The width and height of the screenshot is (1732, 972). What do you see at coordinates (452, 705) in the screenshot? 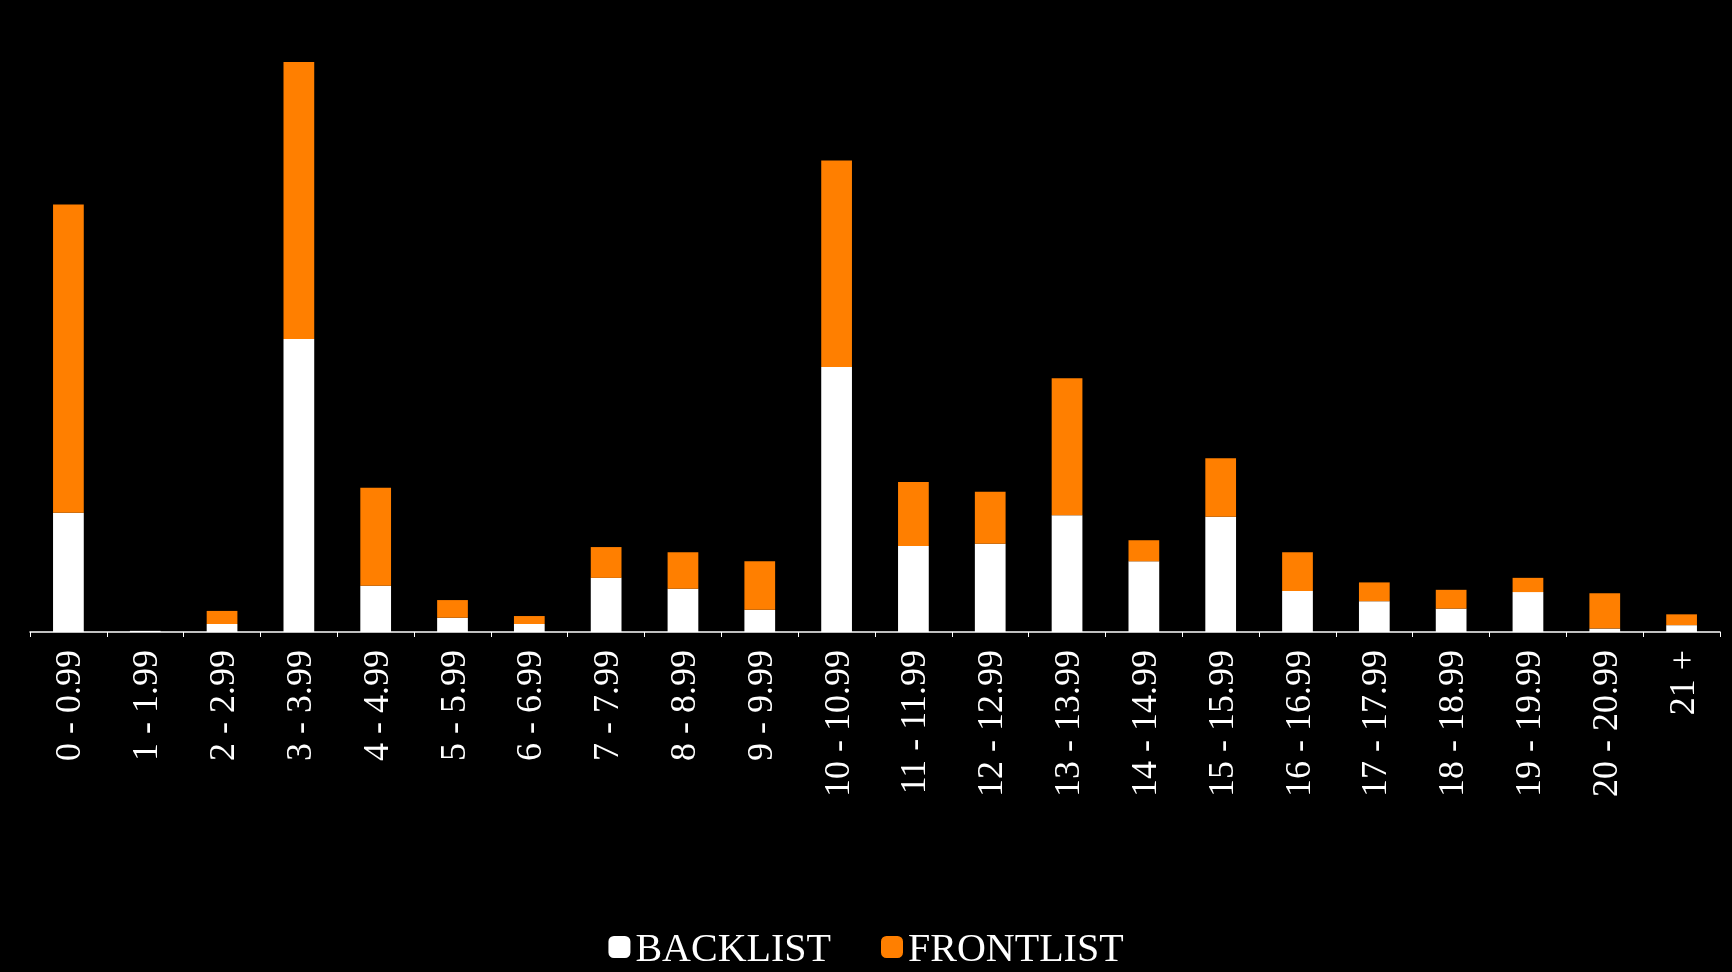
I see `x-tick-label: 5 - 5.99` at bounding box center [452, 705].